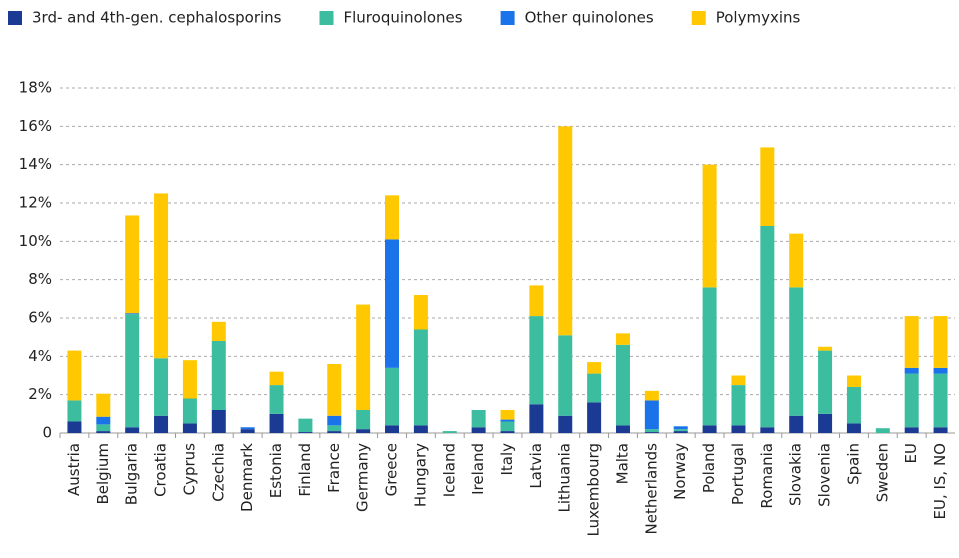 The height and width of the screenshot is (558, 959). Describe the element at coordinates (334, 468) in the screenshot. I see `x-tick-label: France` at that location.